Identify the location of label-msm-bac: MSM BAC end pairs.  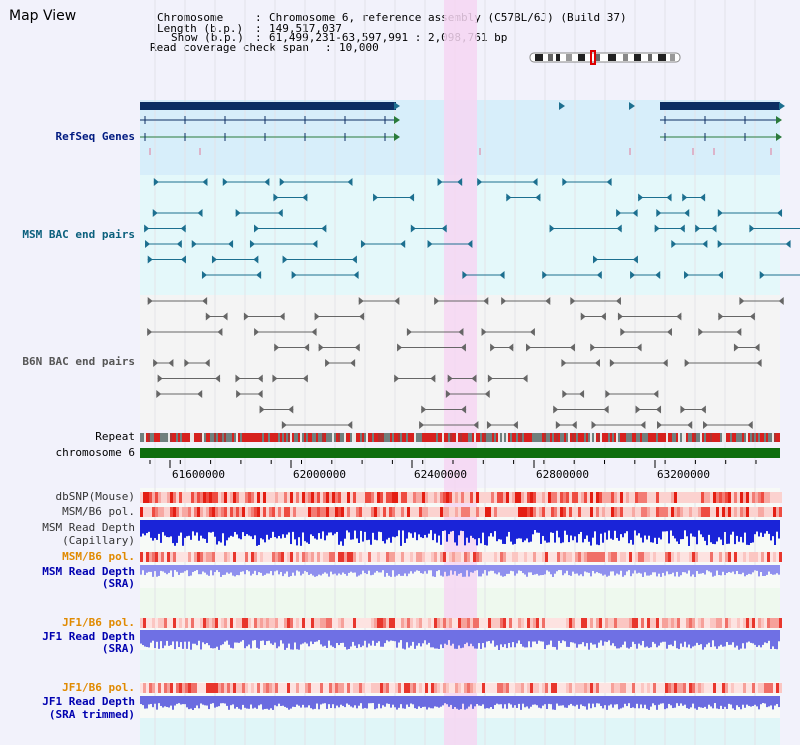
(78, 234).